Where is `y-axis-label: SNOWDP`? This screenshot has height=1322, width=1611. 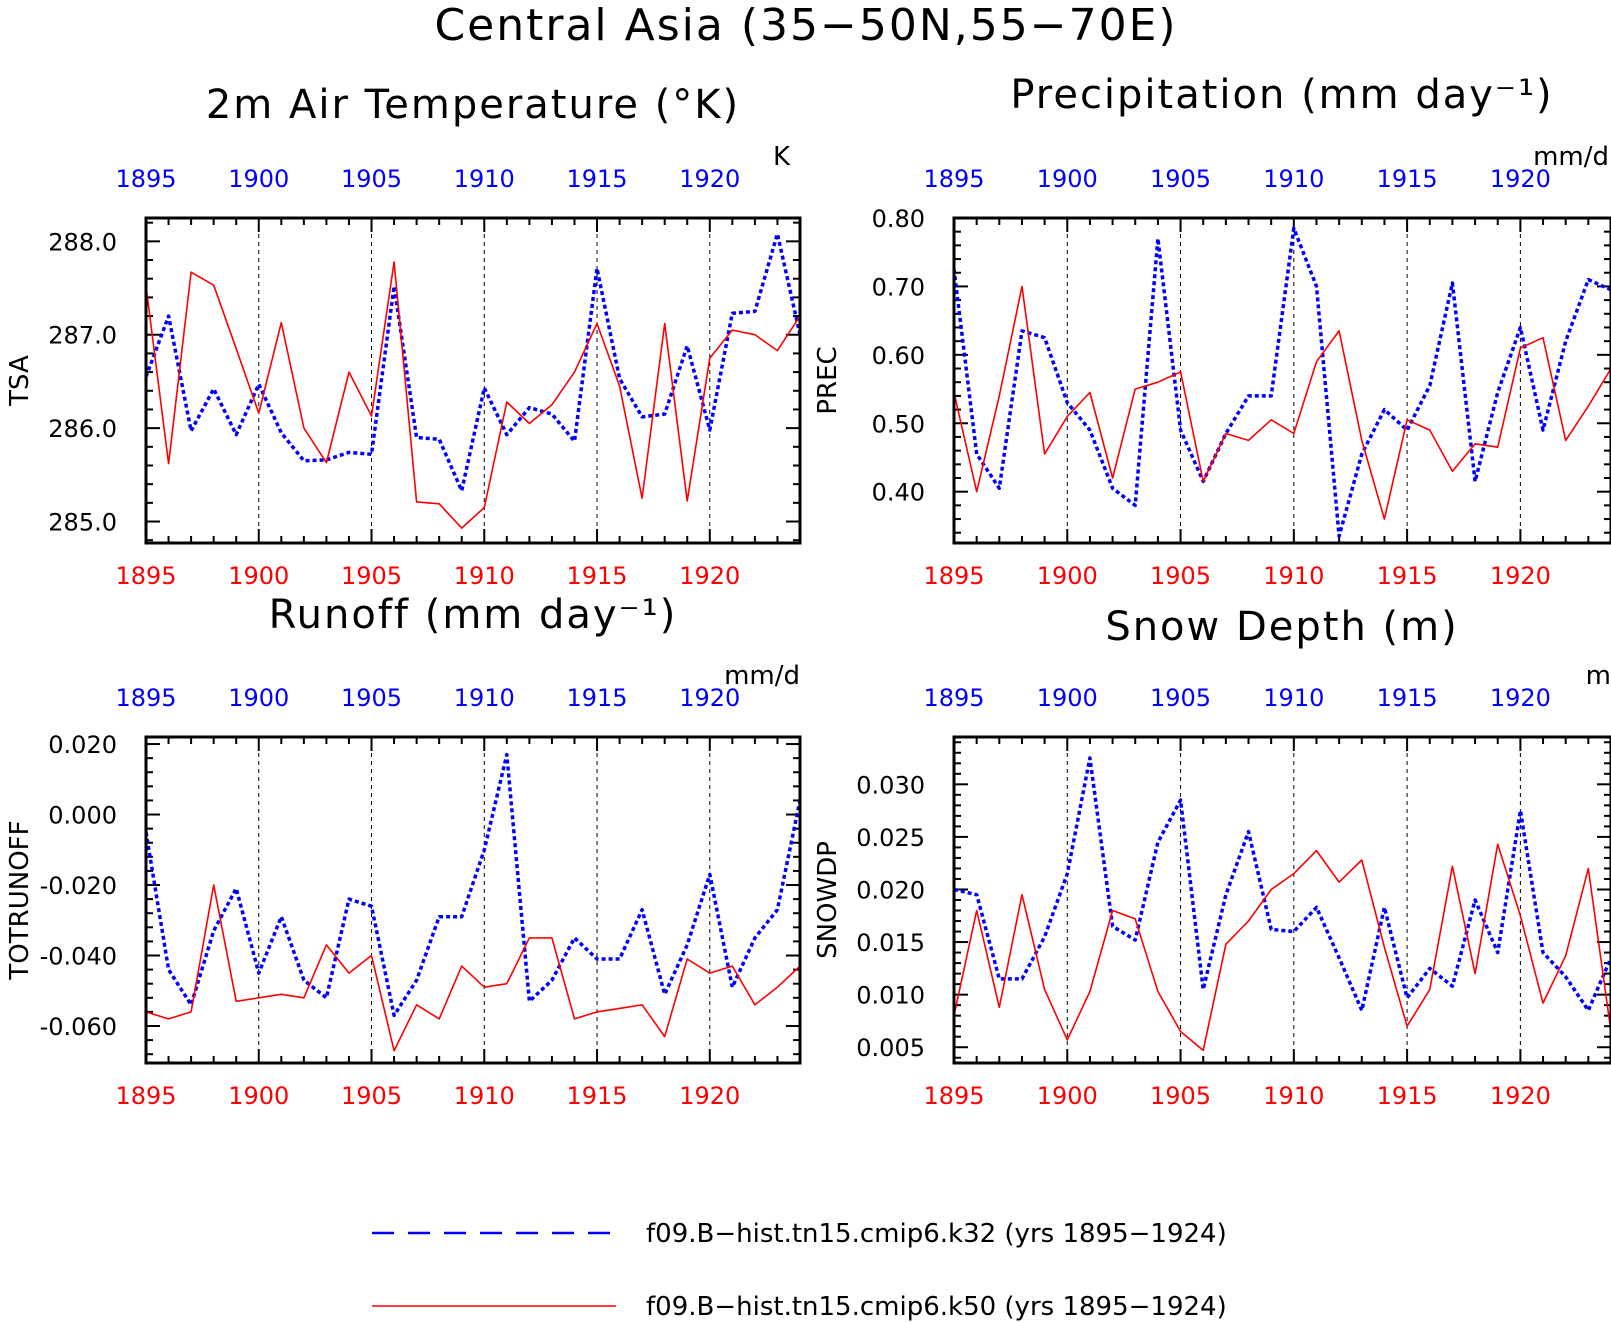
y-axis-label: SNOWDP is located at coordinates (828, 900).